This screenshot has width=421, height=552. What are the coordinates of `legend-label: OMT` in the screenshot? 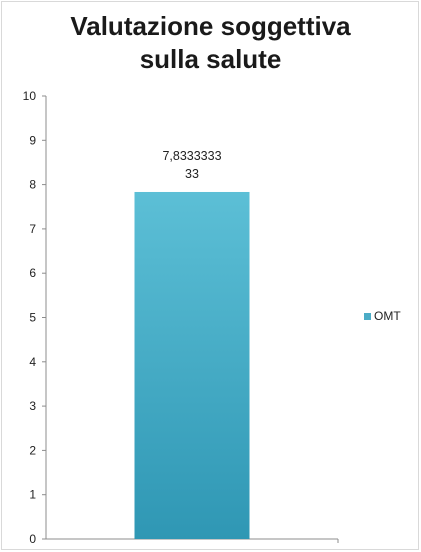 It's located at (387, 316).